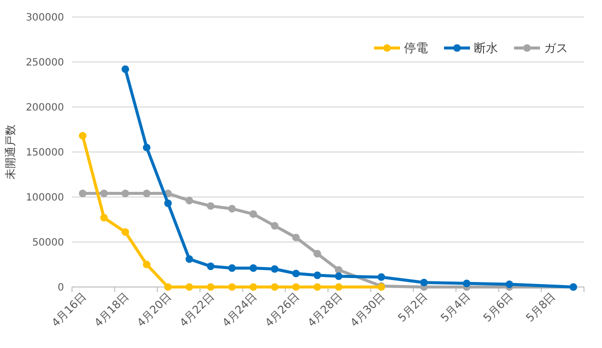 The height and width of the screenshot is (348, 602). Describe the element at coordinates (48, 243) in the screenshot. I see `y-tick-label: 50000` at that location.